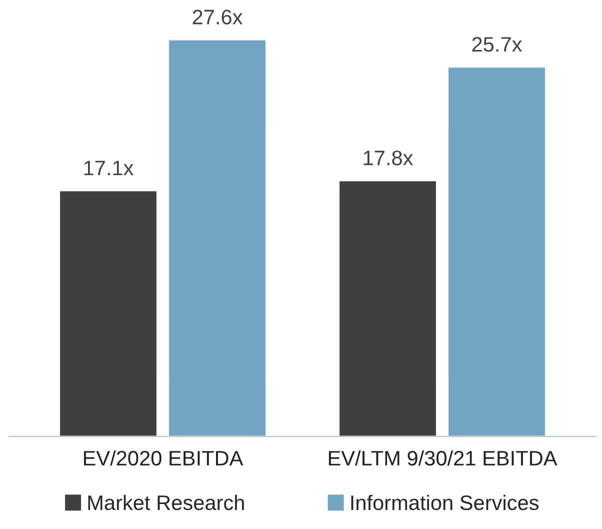 The width and height of the screenshot is (602, 529). Describe the element at coordinates (217, 17) in the screenshot. I see `data-label: 27.6x` at that location.